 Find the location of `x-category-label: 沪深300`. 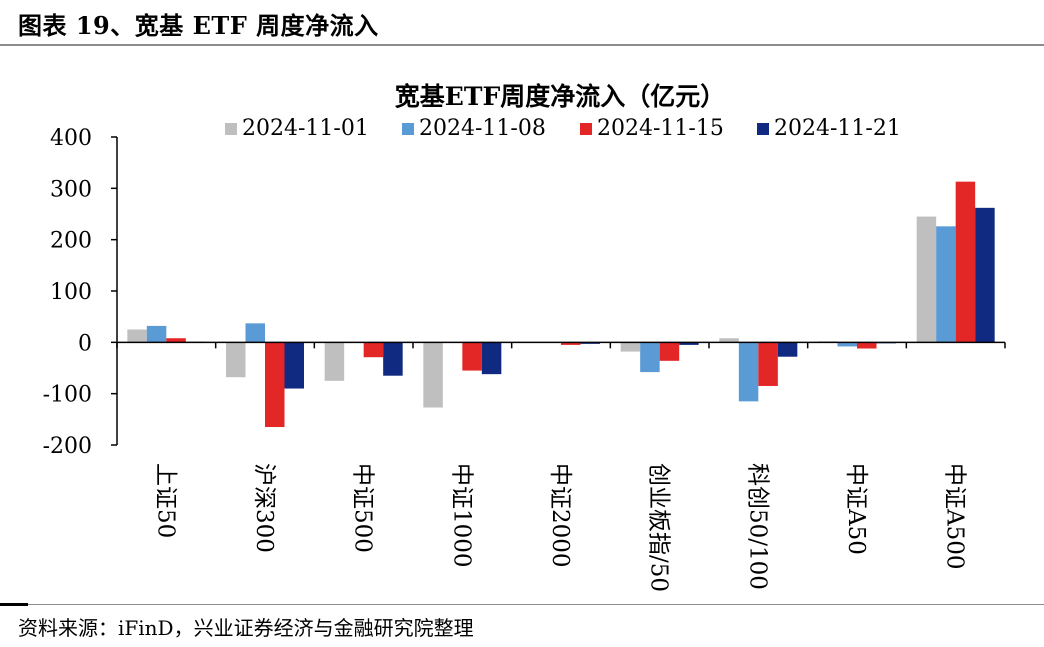

x-category-label: 沪深300 is located at coordinates (264, 508).